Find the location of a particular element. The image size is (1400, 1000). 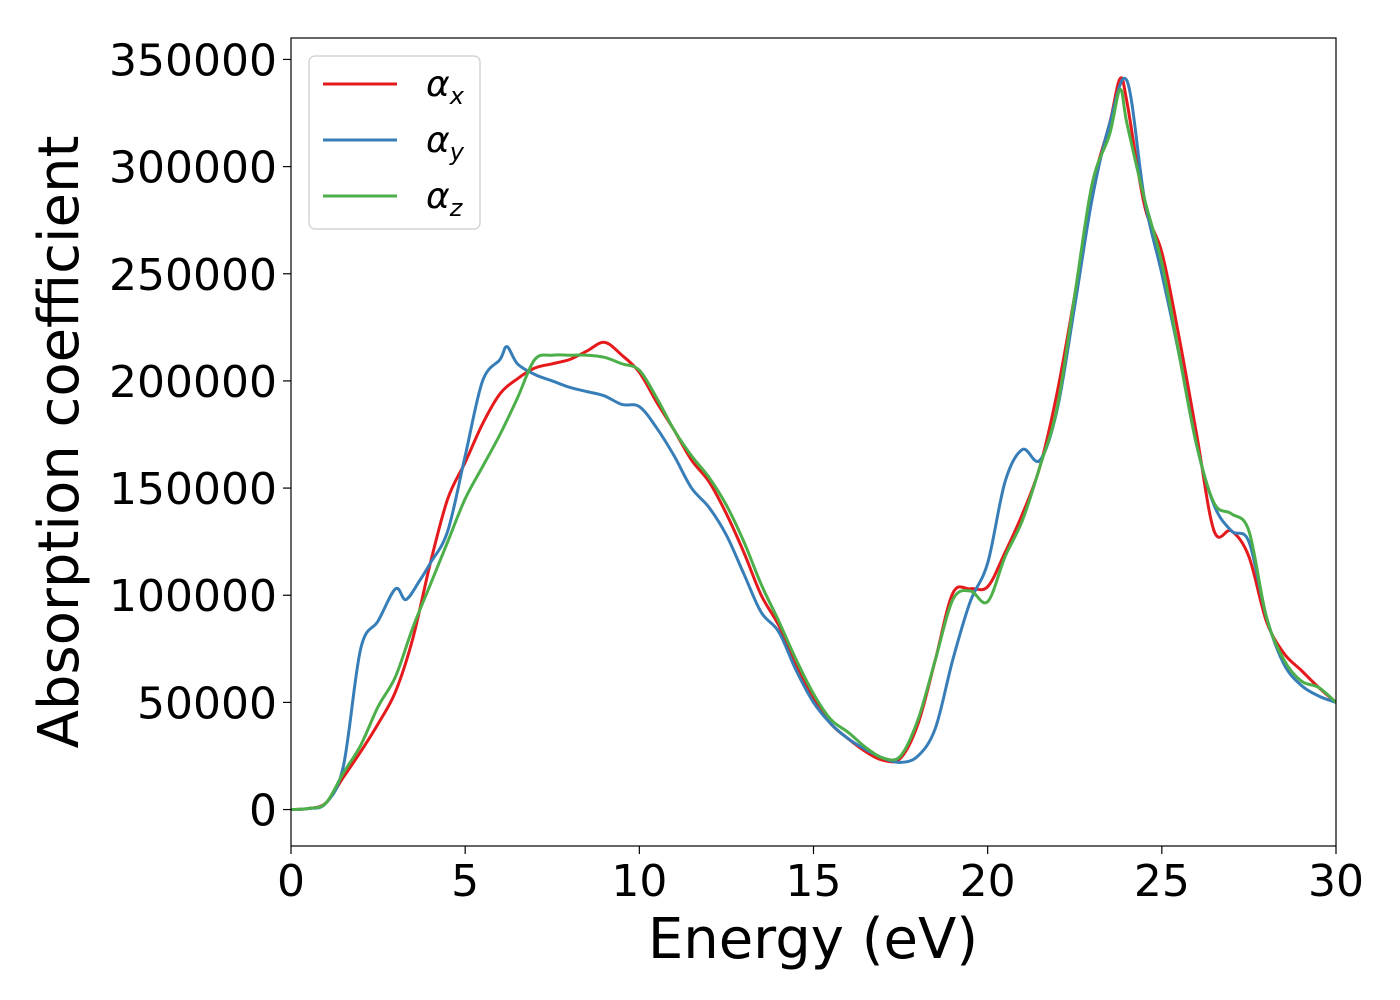

x-axis-title: Energy (eV) is located at coordinates (813, 939).